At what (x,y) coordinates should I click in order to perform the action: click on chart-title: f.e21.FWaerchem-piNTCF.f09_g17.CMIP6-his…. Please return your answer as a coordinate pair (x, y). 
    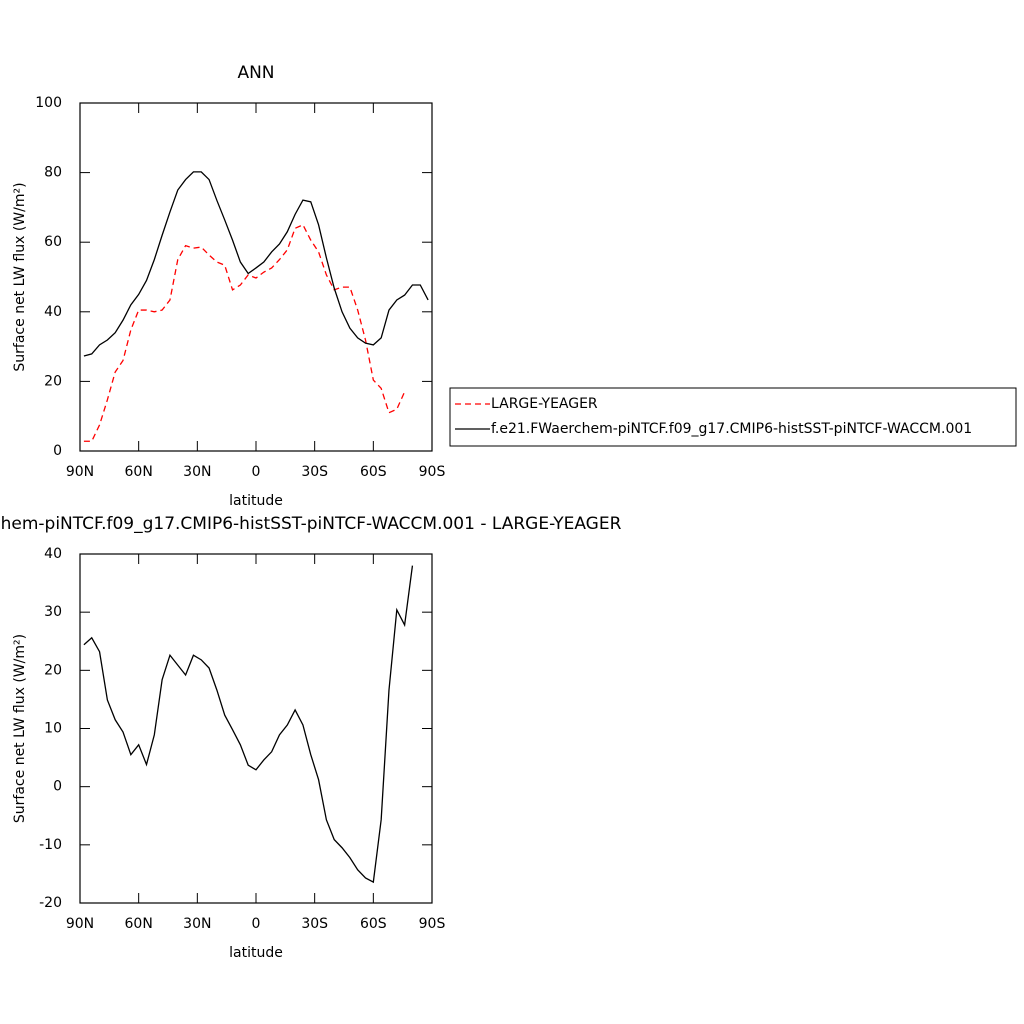
    Looking at the image, I should click on (311, 524).